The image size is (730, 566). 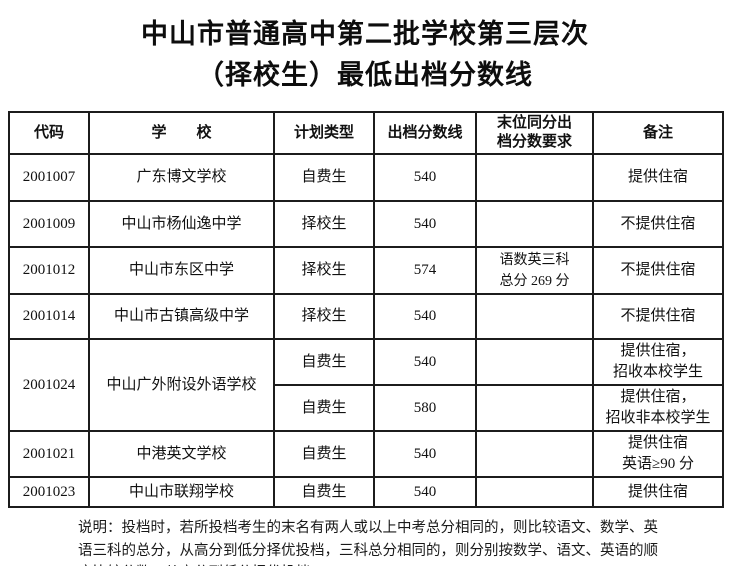 I want to click on tie-break-cell: 语数英三科 总分 269 分, so click(x=534, y=270).